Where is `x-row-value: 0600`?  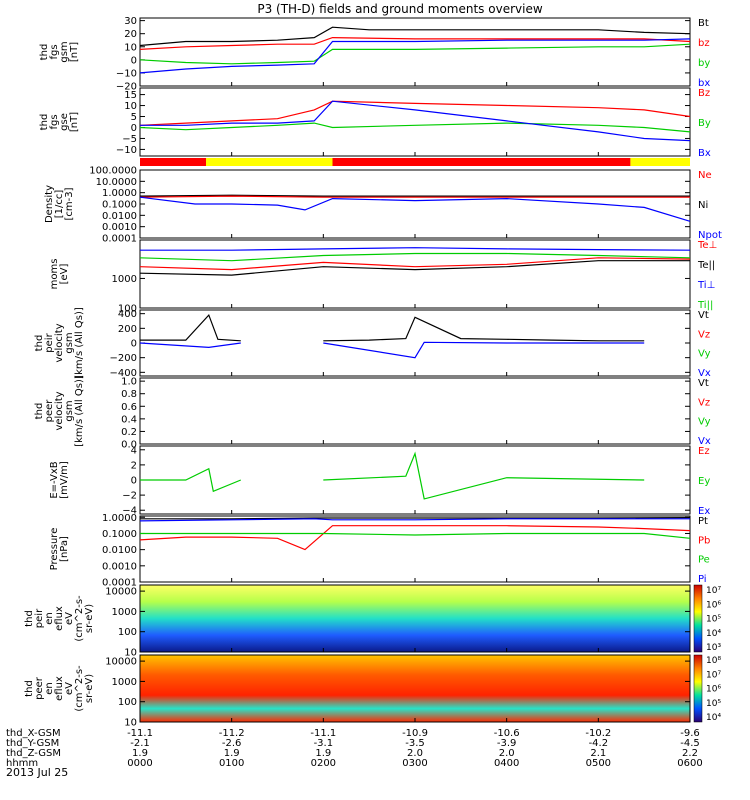
x-row-value: 0600 is located at coordinates (689, 763).